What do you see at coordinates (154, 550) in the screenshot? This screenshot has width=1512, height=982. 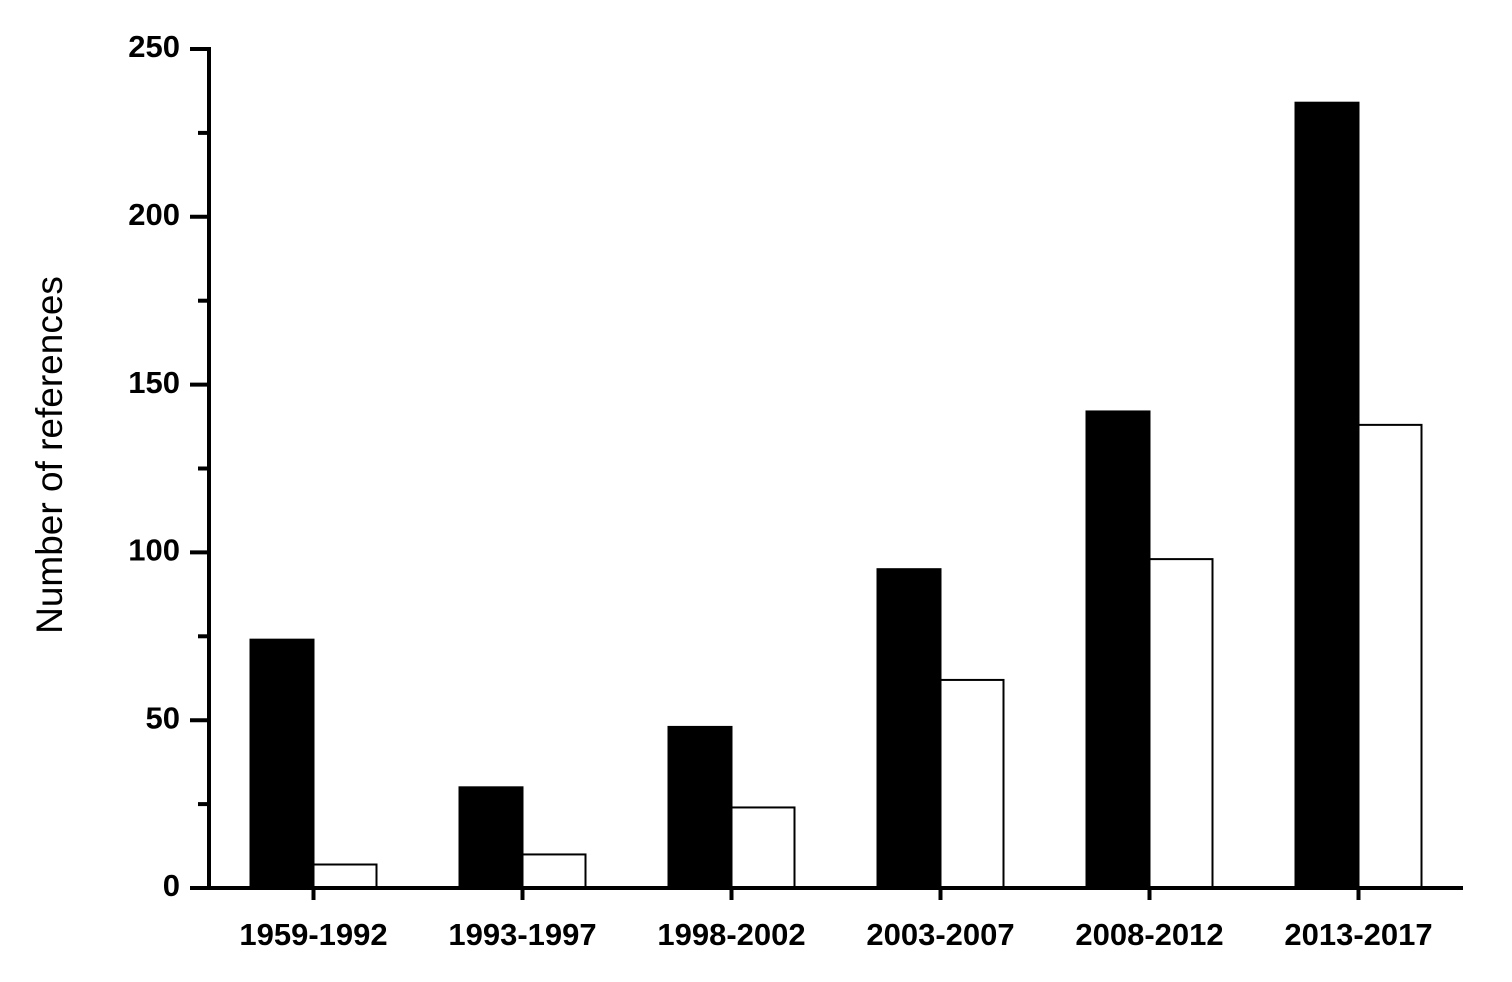 I see `y-tick-label: 100` at bounding box center [154, 550].